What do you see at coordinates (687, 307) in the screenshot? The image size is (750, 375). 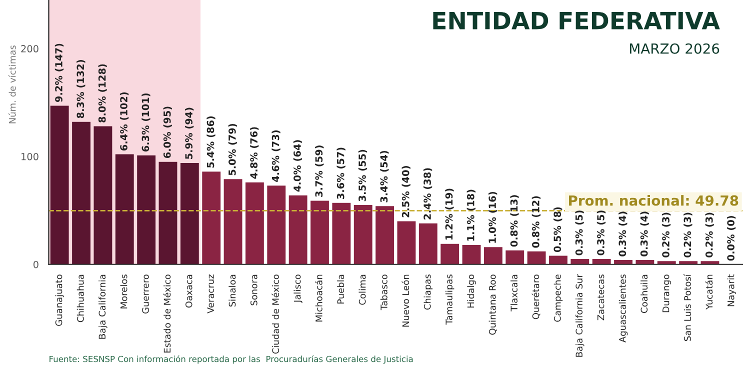 I see `x-tick-label: San Luis Potosí` at bounding box center [687, 307].